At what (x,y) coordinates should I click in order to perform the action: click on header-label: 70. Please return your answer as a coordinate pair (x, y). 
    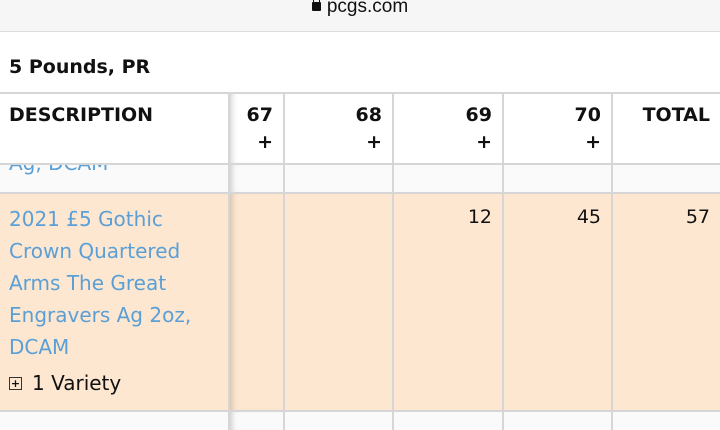
    Looking at the image, I should click on (587, 115).